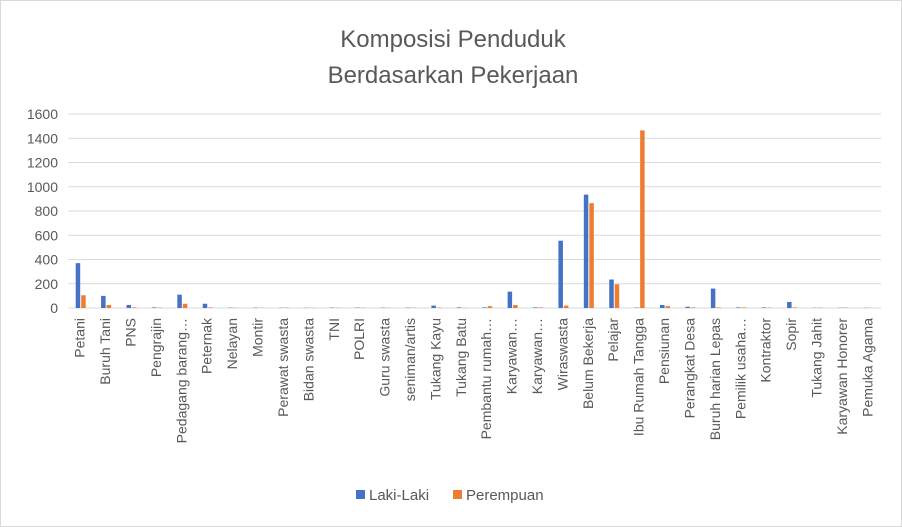 Image resolution: width=902 pixels, height=527 pixels. Describe the element at coordinates (505, 495) in the screenshot. I see `legend-label: Perempuan` at that location.